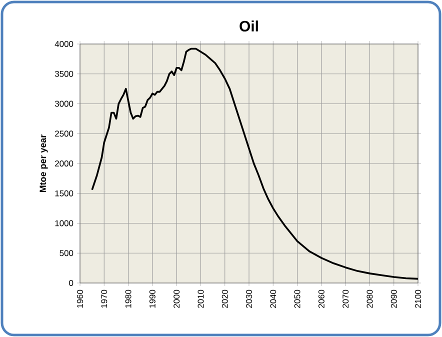  Describe the element at coordinates (64, 44) in the screenshot. I see `y-tick-label: 4000` at that location.